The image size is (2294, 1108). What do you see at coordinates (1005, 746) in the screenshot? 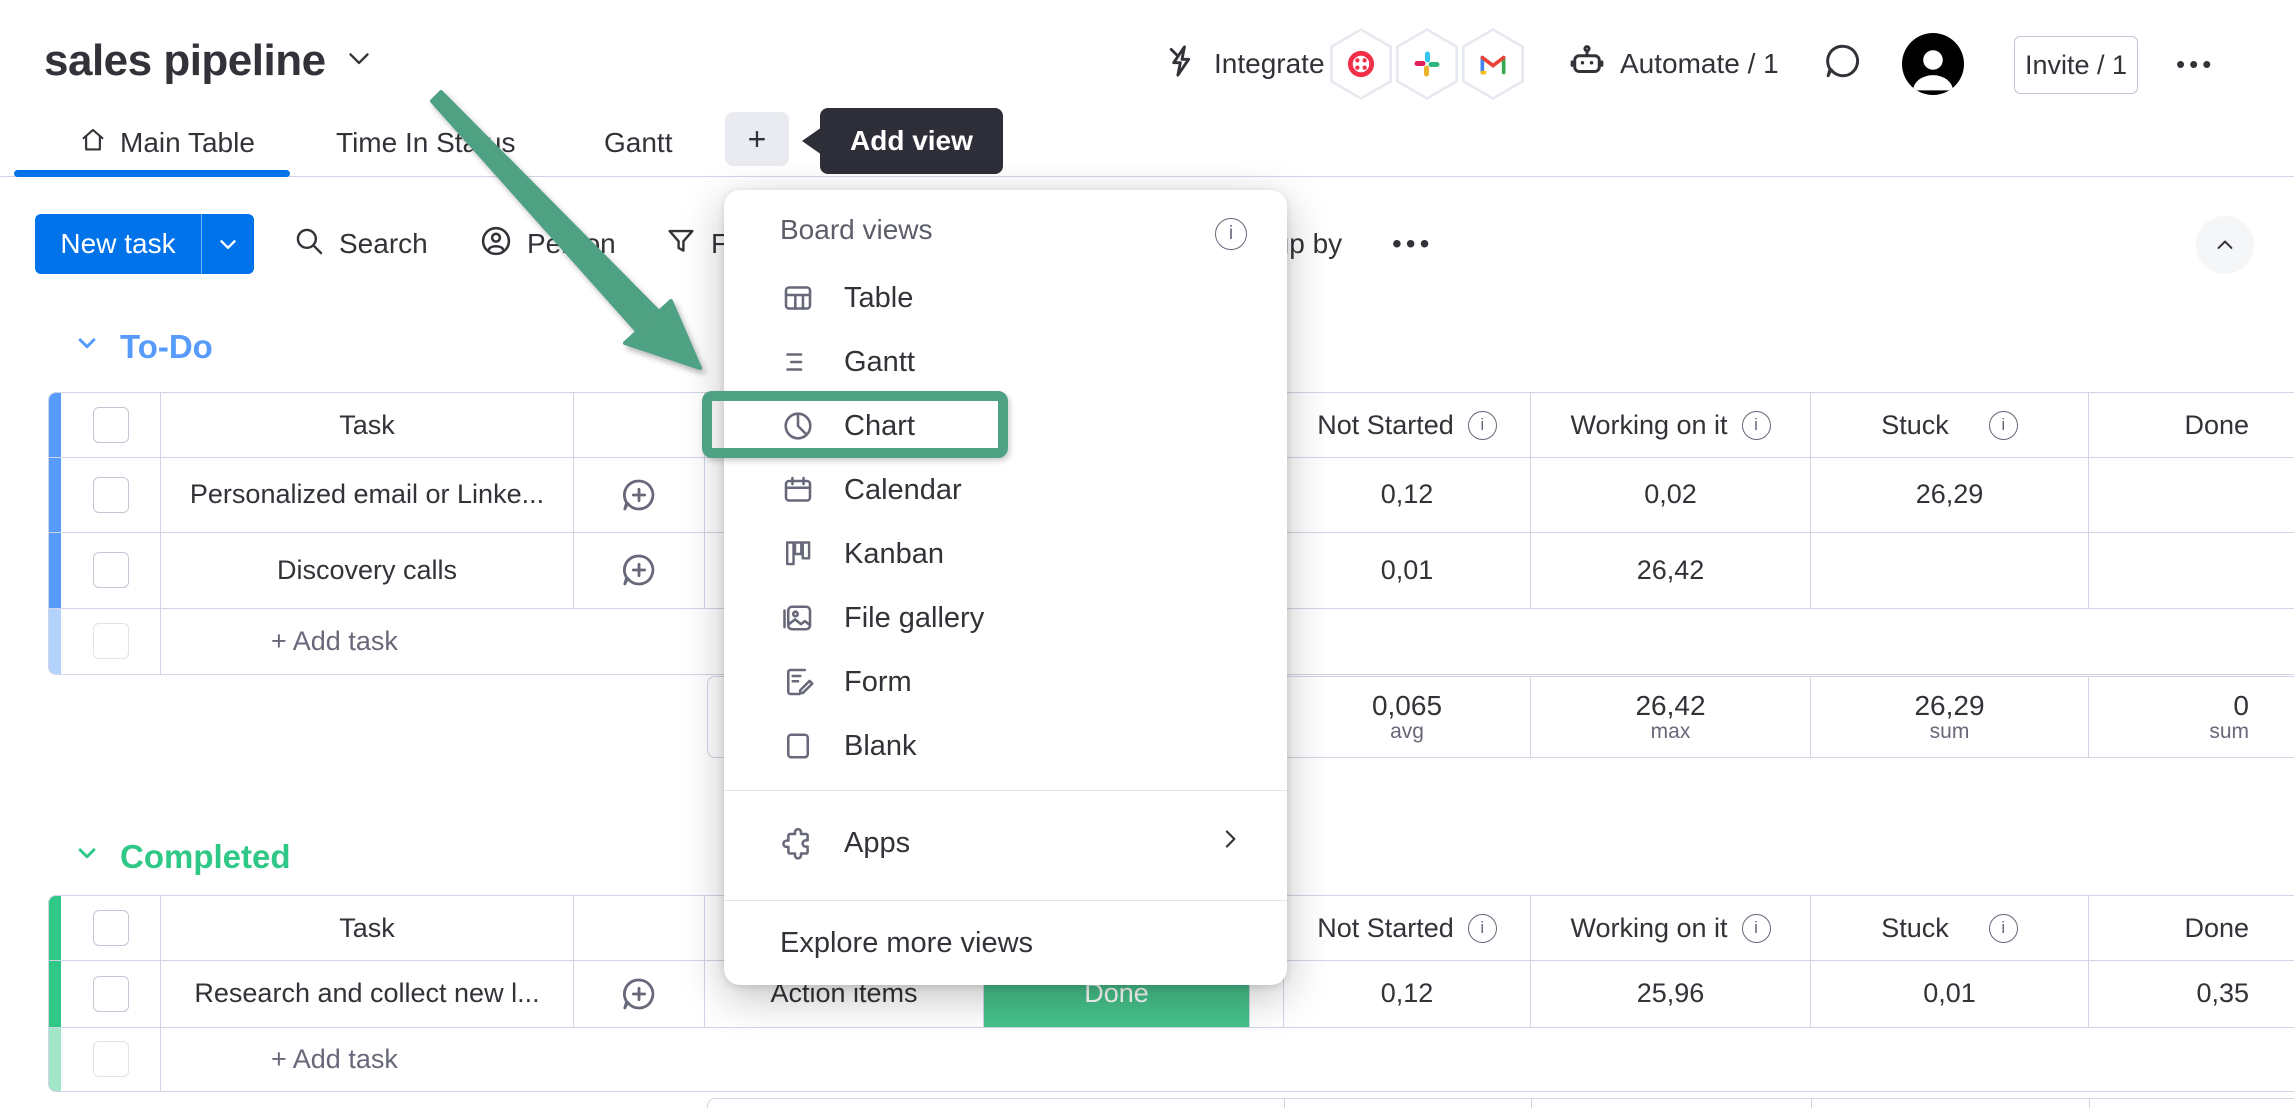
I see `menu-item-blank: Blank` at bounding box center [1005, 746].